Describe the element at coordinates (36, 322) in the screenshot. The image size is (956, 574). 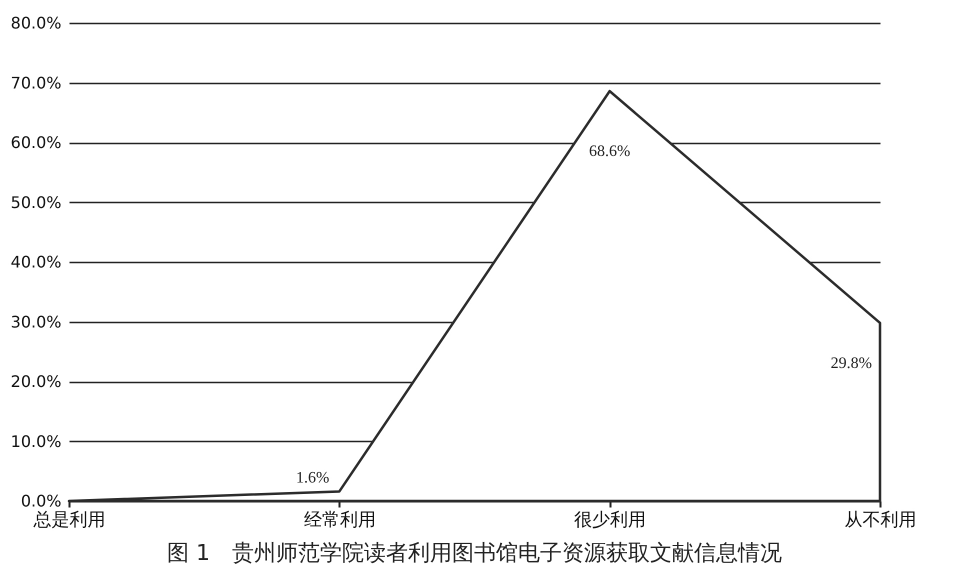
I see `y-tick-label: 30.0%` at that location.